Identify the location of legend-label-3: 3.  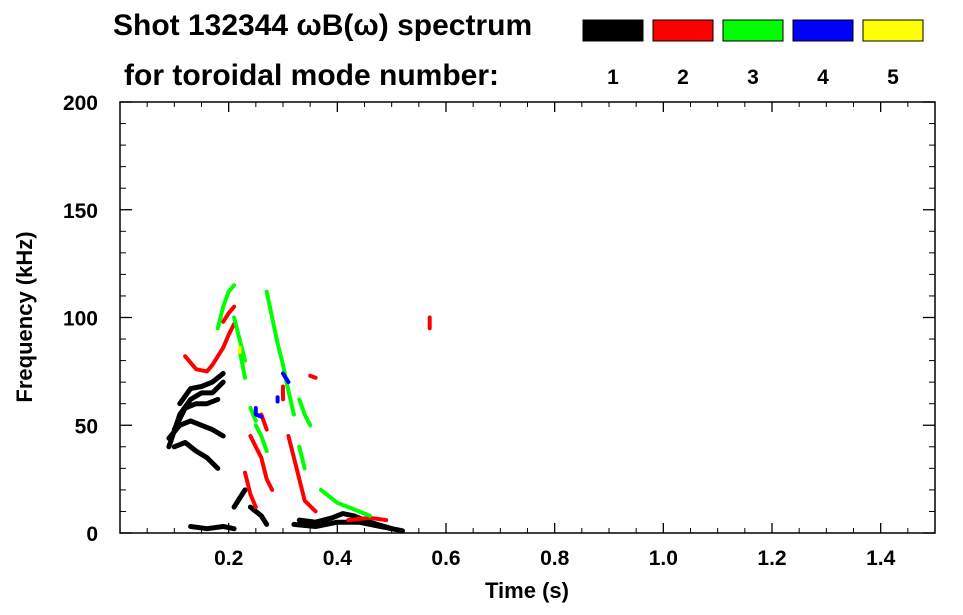
(753, 77).